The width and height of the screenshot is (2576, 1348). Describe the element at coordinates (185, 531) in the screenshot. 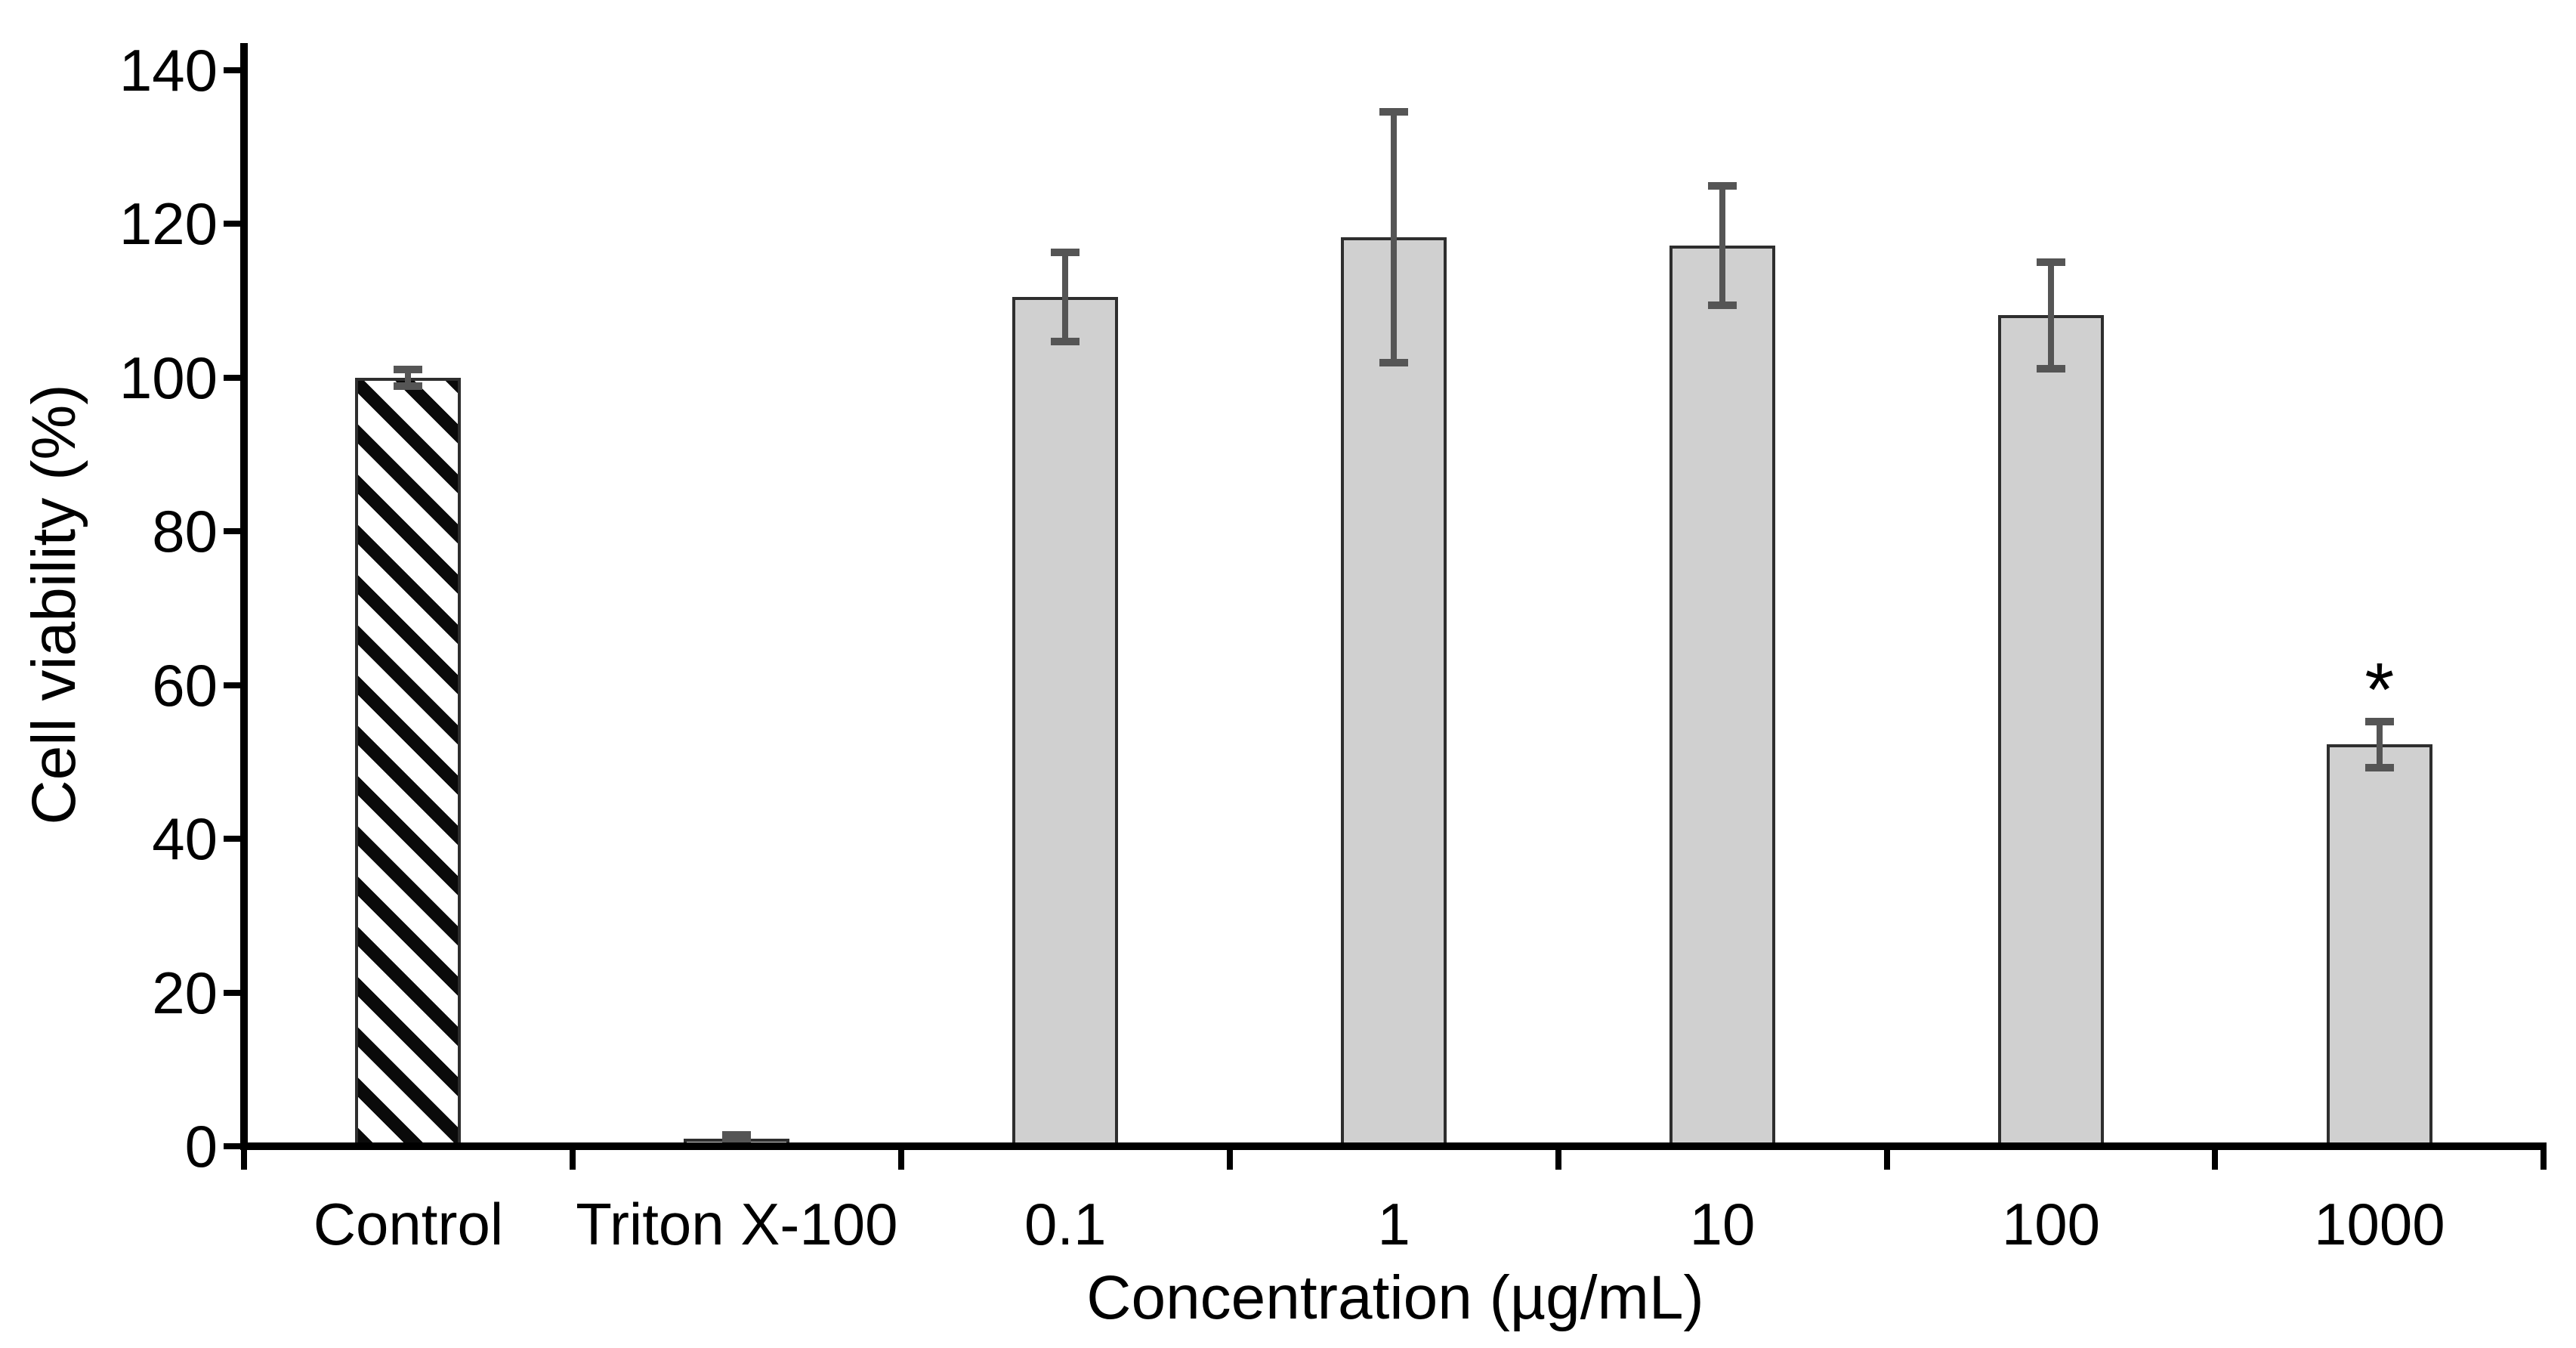

I see `y-tick-label: 80` at that location.